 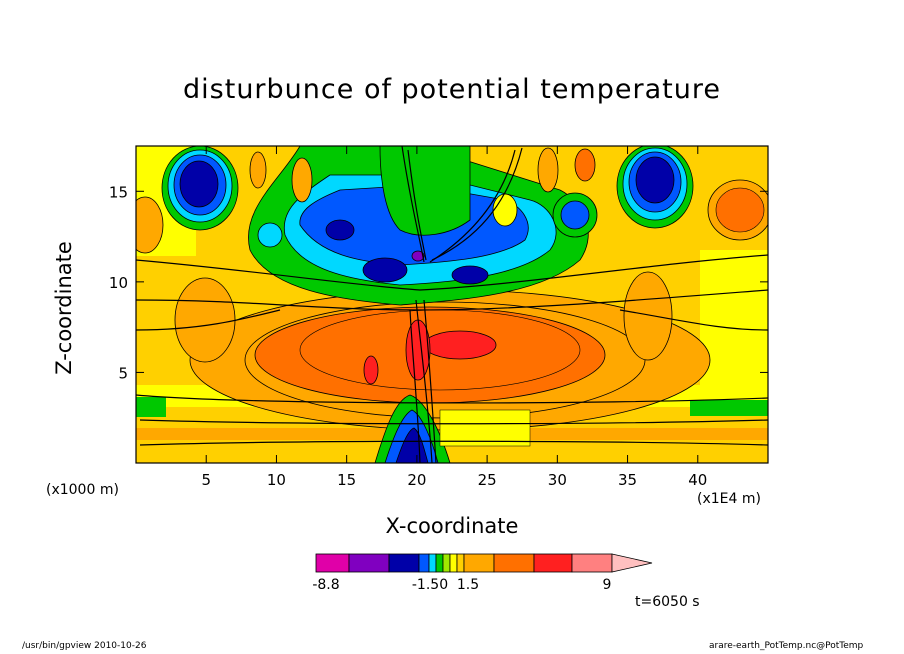 I want to click on y-tick-label: 5, so click(x=123, y=373).